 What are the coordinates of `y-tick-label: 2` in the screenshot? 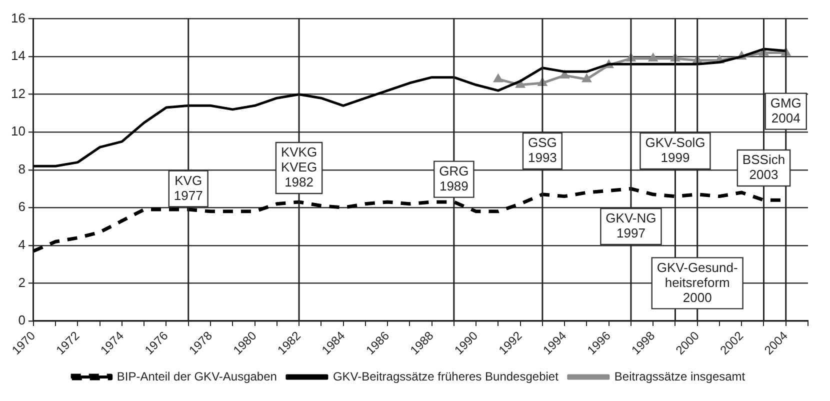 It's located at (22, 282).